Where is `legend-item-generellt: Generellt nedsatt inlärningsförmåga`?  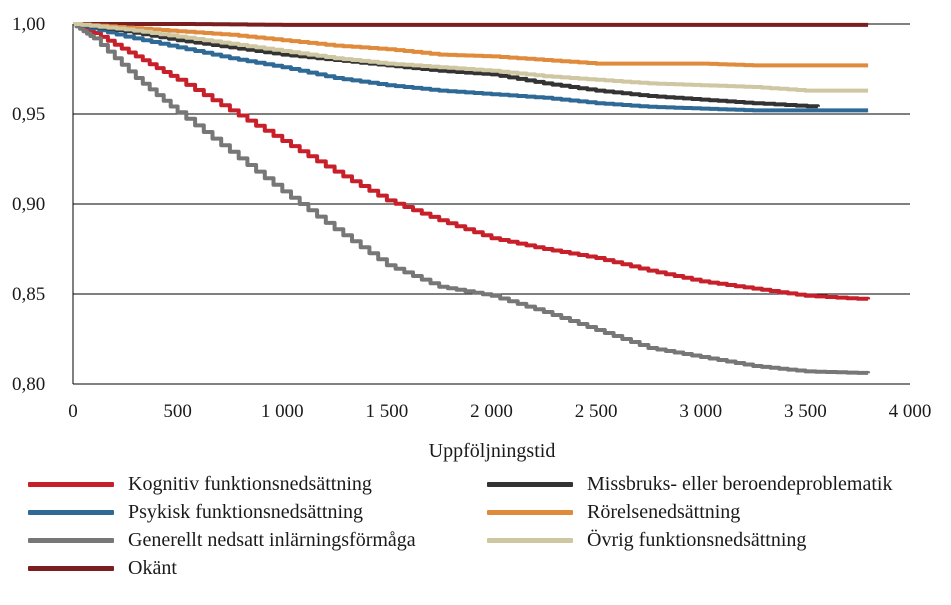 legend-item-generellt: Generellt nedsatt inlärningsförmåga is located at coordinates (222, 540).